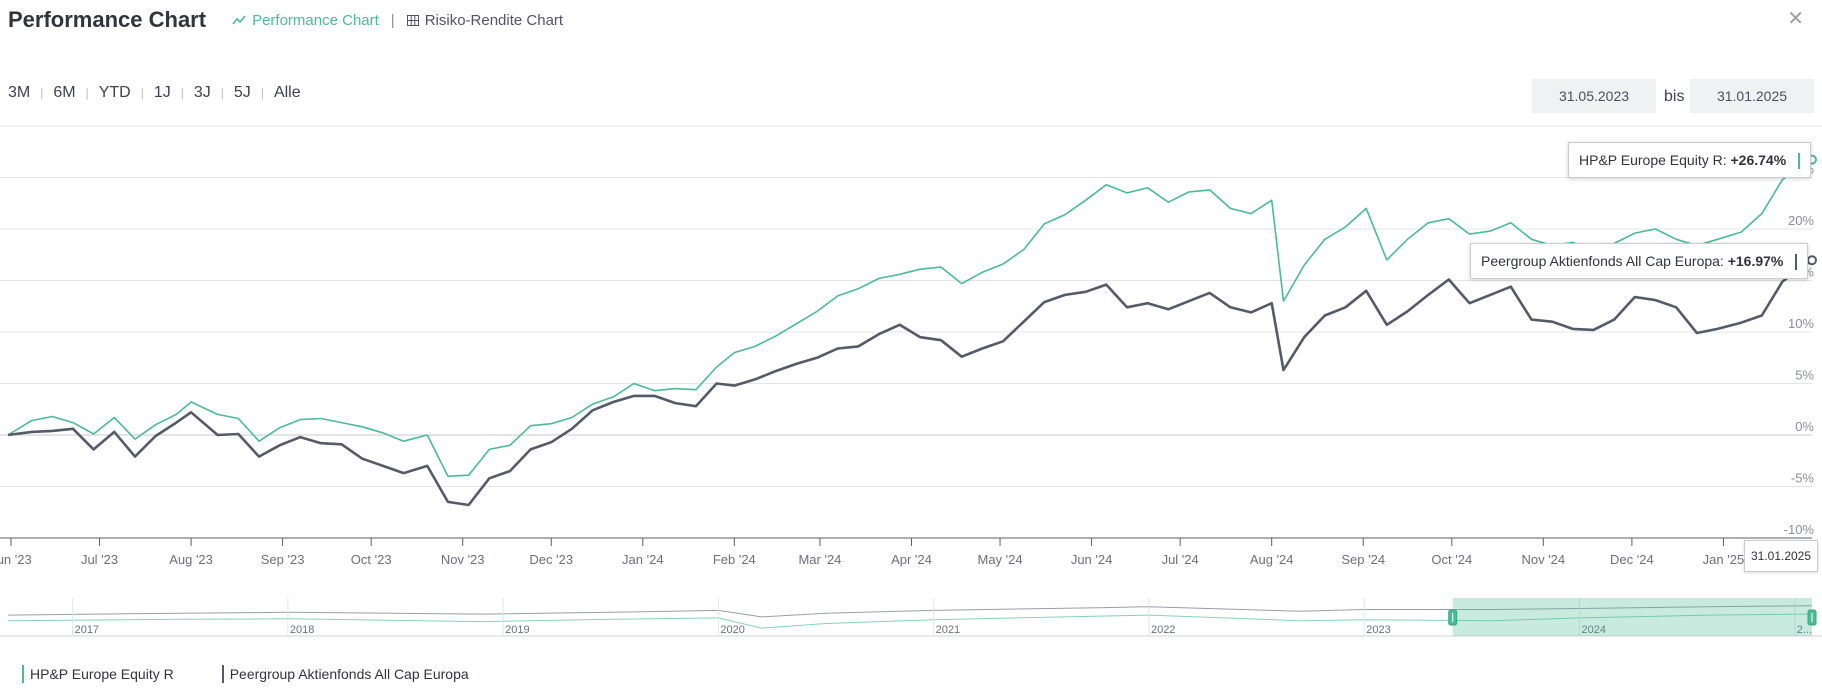 The image size is (1822, 697). Describe the element at coordinates (1796, 262) in the screenshot. I see `tooltip-peer-marker` at that location.